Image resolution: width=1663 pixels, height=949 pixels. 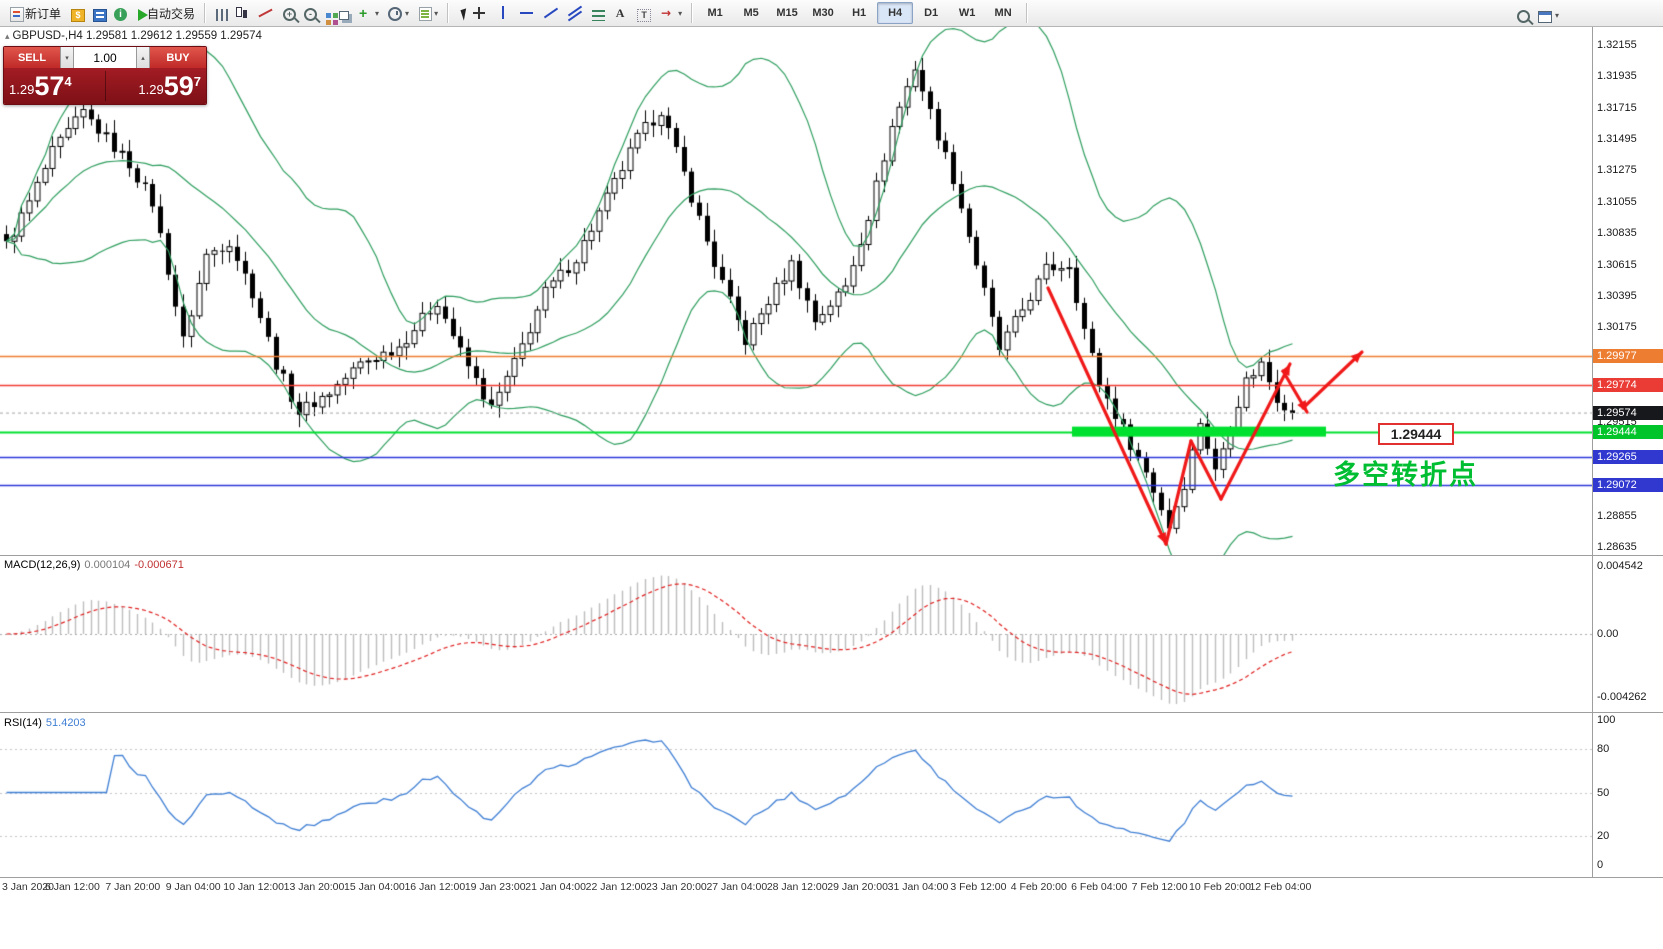 I want to click on fibonacci-button, so click(x=597, y=13).